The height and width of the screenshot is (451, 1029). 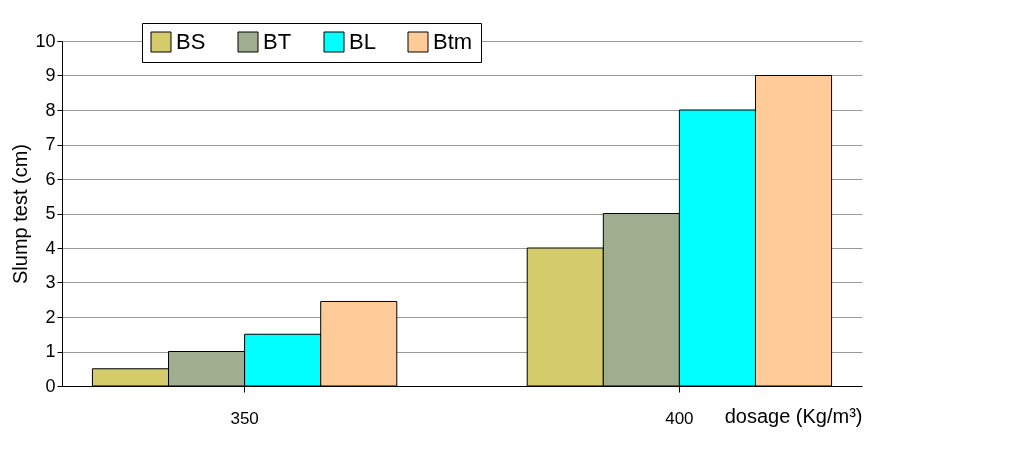 I want to click on x-axis-title: dosage (Kg/m³), so click(x=793, y=415).